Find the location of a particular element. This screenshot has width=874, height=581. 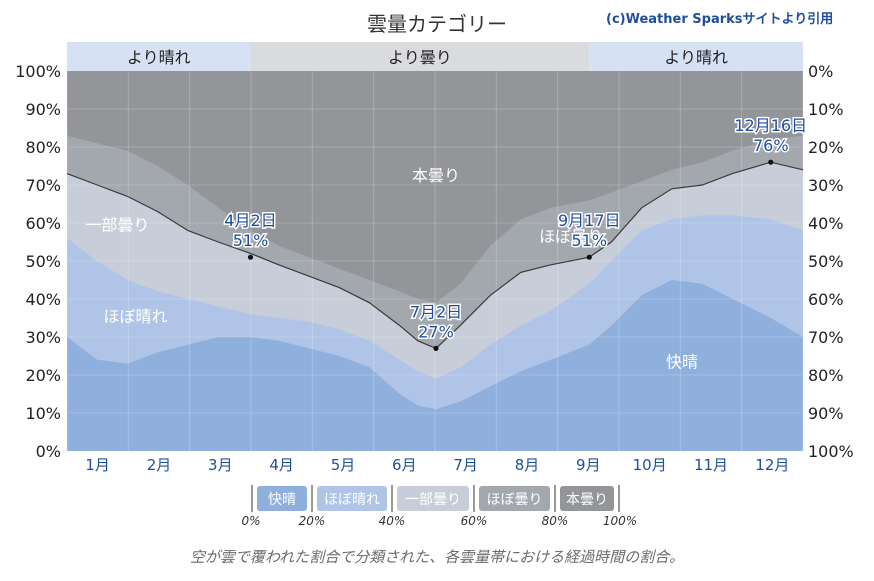

y-tick-left: 60% is located at coordinates (43, 223).